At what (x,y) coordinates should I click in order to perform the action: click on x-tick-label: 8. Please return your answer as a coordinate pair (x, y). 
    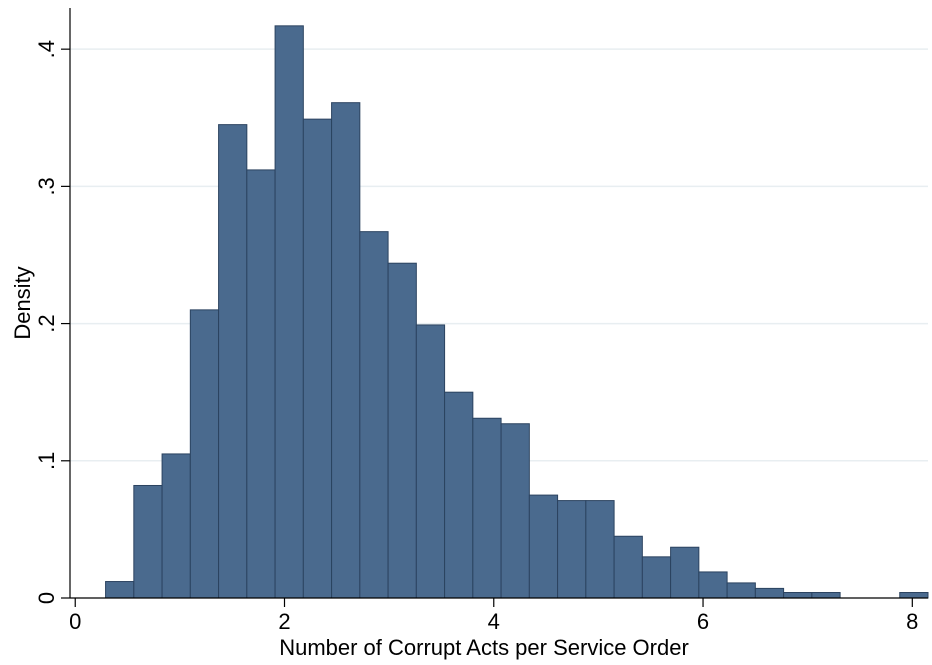
    Looking at the image, I should click on (912, 621).